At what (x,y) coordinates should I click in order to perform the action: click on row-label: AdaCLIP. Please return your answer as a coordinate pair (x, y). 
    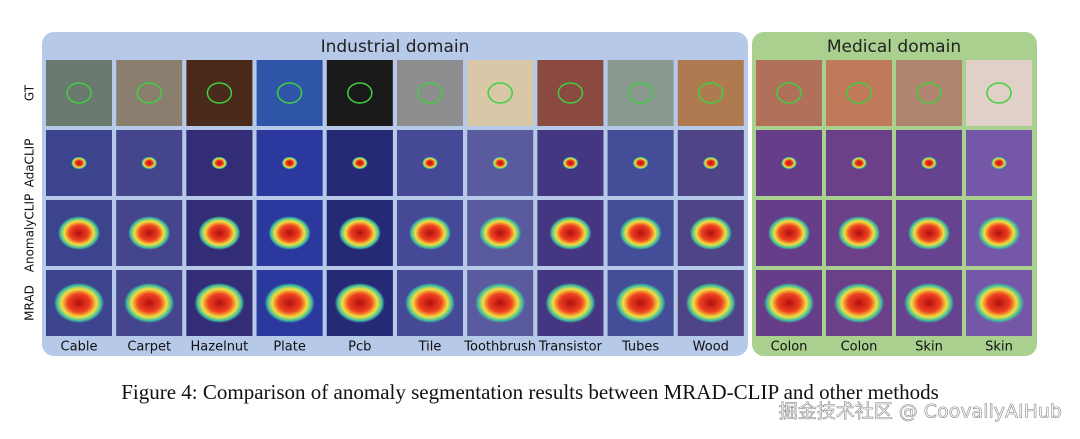
    Looking at the image, I should click on (30, 163).